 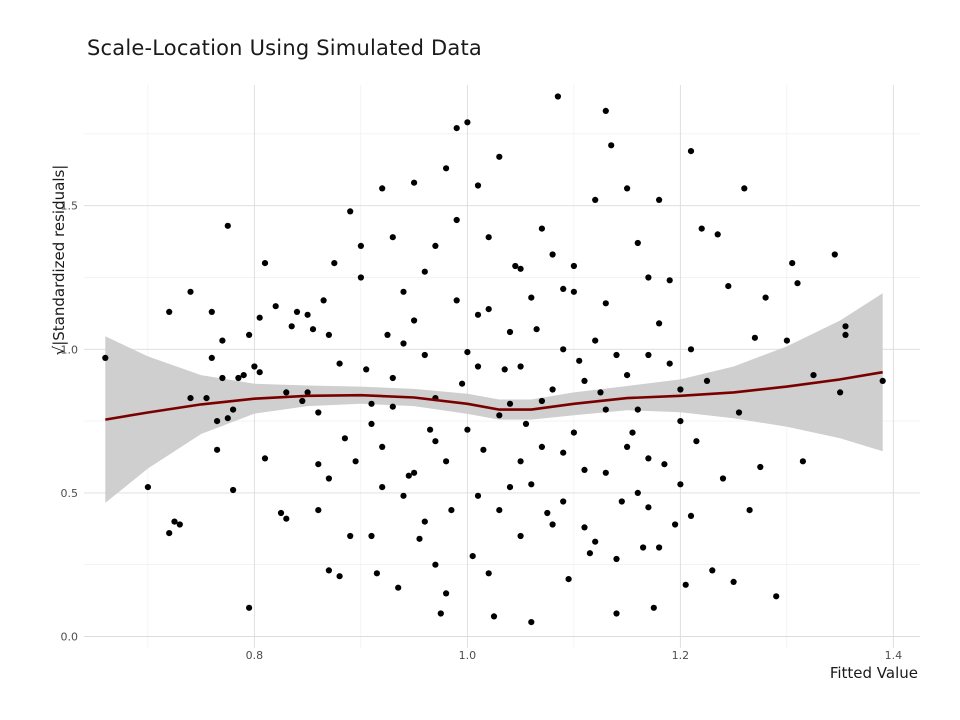 What do you see at coordinates (59, 260) in the screenshot?
I see `y-axis-label: √|Standardized residuals|` at bounding box center [59, 260].